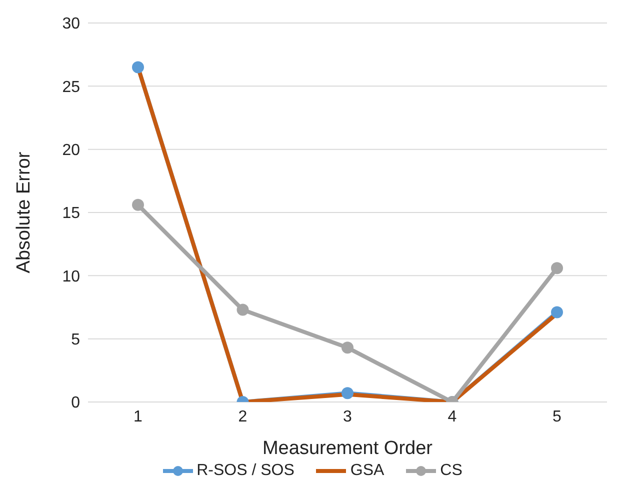 This screenshot has width=625, height=493. I want to click on legend-label: CS, so click(451, 471).